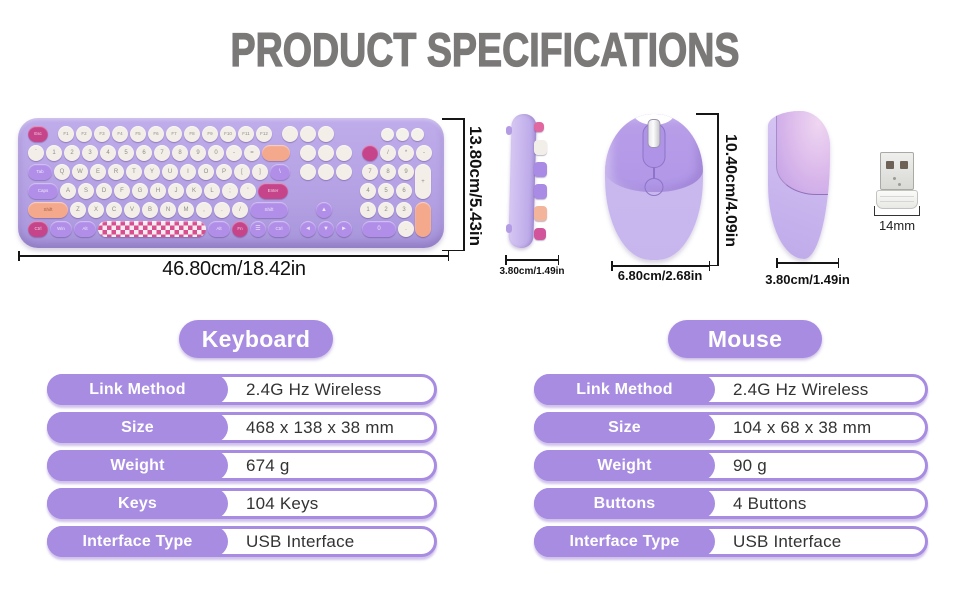 The image size is (970, 600). I want to click on spec-row: Weight 674 g, so click(242, 465).